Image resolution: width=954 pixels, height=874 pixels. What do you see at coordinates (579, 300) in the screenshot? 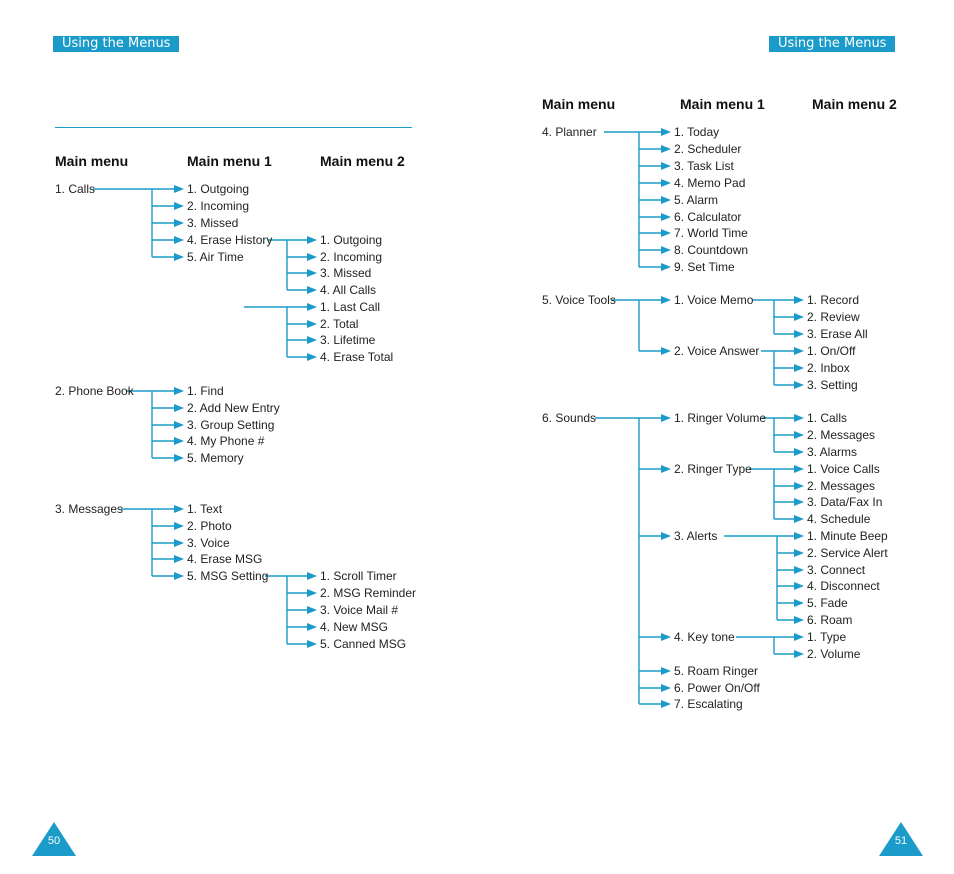
I see `menu-voice-tools: 5. Voice Tools` at bounding box center [579, 300].